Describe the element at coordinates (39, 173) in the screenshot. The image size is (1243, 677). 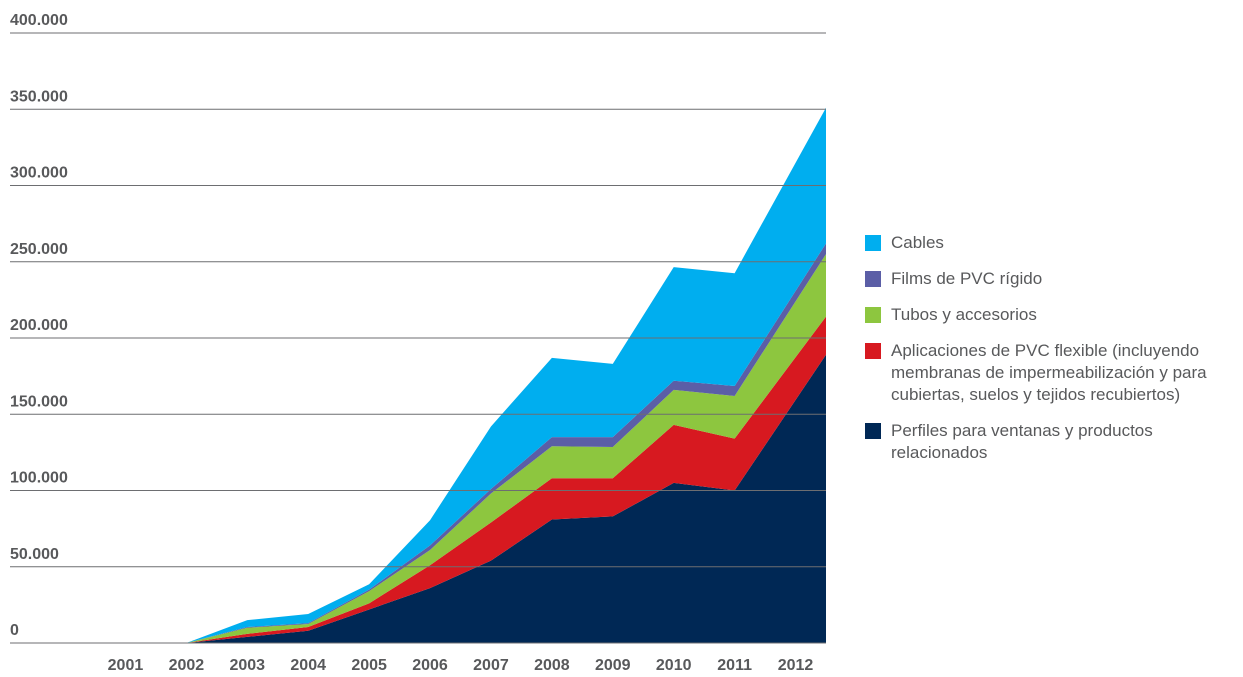
I see `y-tick-label: 300.000` at that location.